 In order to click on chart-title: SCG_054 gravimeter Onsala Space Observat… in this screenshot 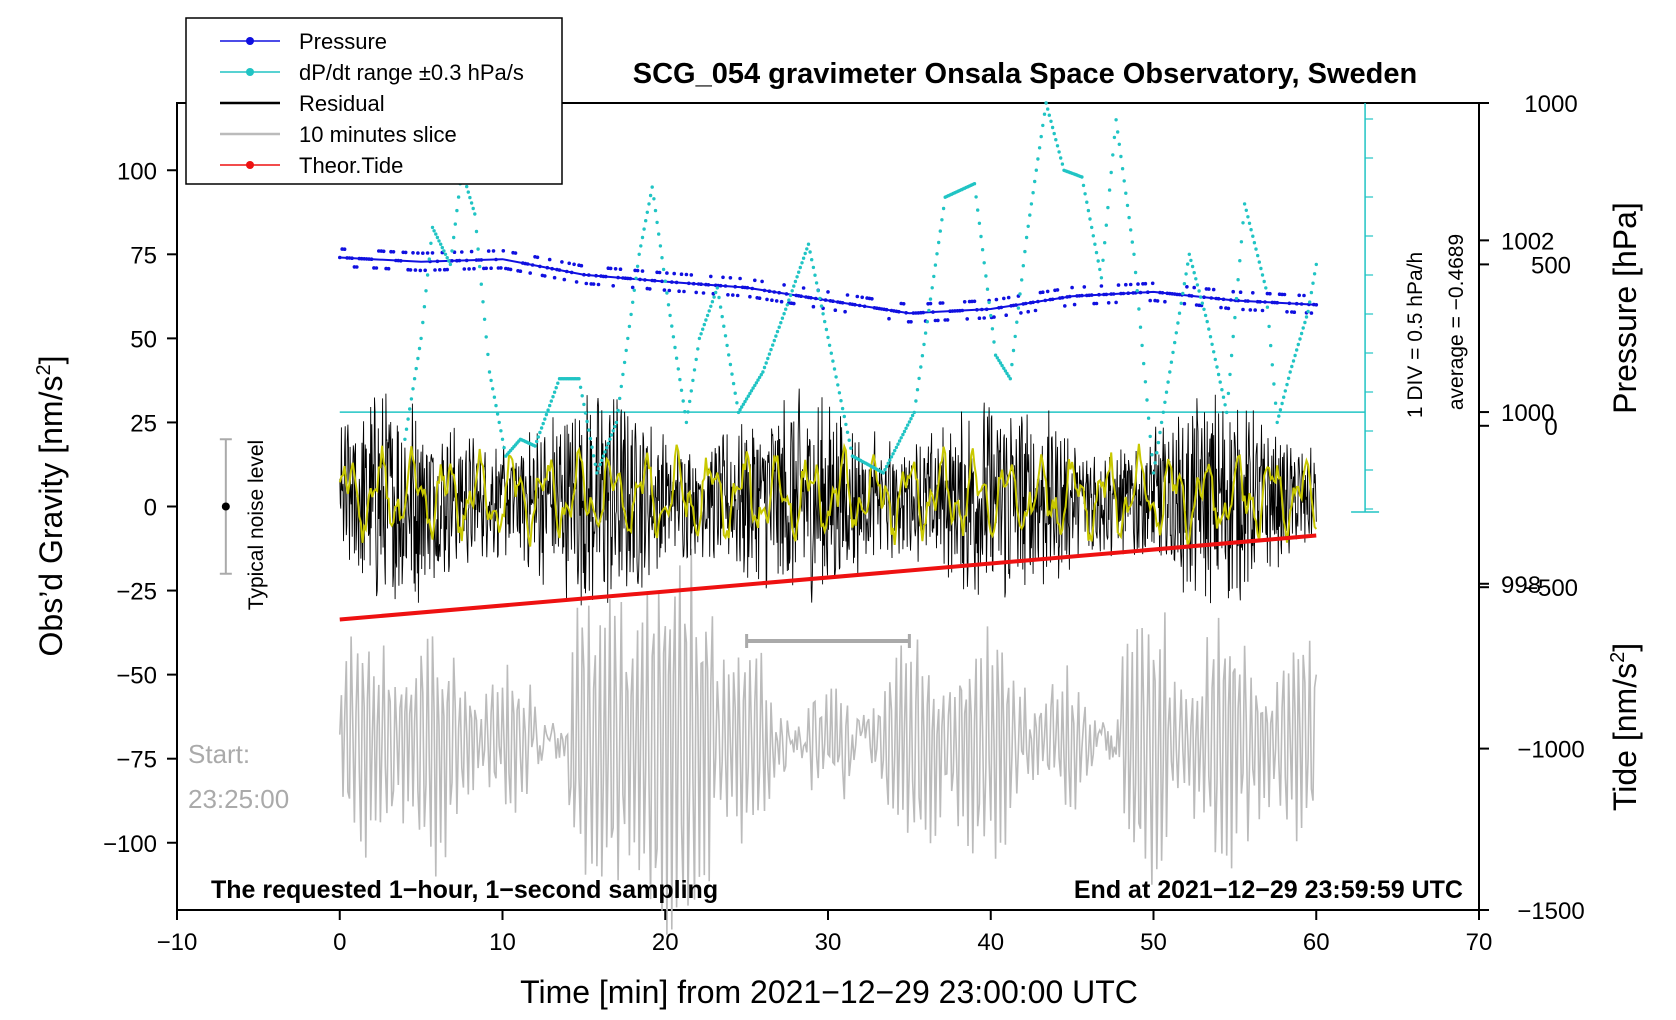, I will do `click(1025, 74)`.